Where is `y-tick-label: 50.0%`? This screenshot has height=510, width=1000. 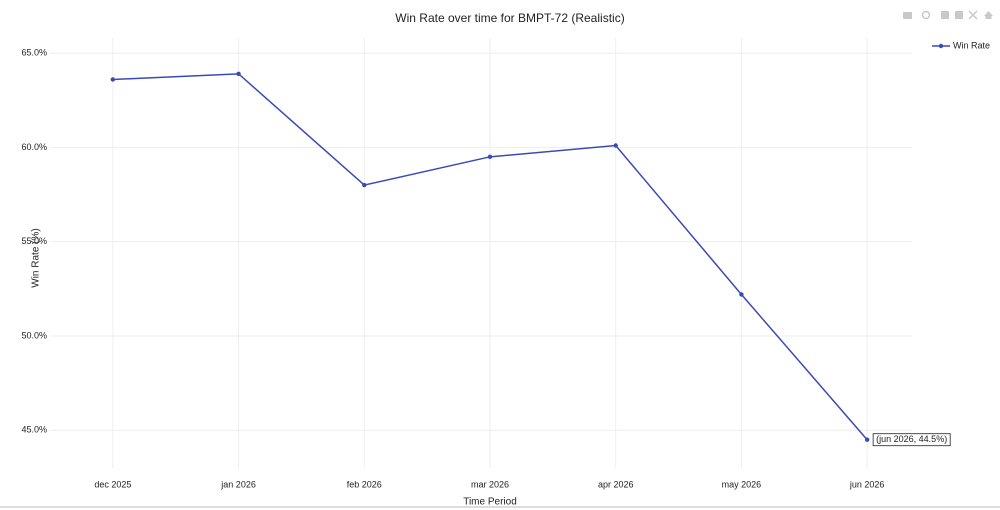
y-tick-label: 50.0% is located at coordinates (34, 335).